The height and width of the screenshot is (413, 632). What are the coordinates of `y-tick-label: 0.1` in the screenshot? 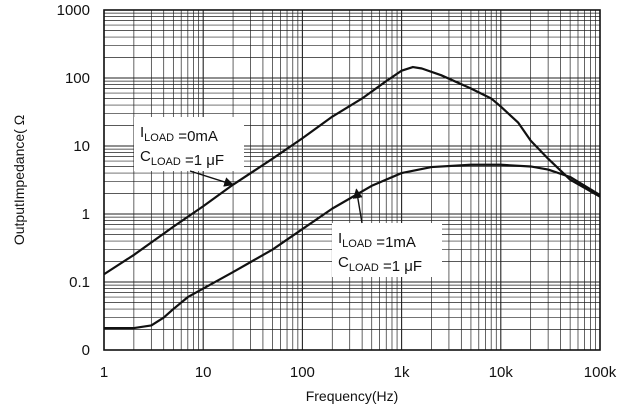 It's located at (79, 282).